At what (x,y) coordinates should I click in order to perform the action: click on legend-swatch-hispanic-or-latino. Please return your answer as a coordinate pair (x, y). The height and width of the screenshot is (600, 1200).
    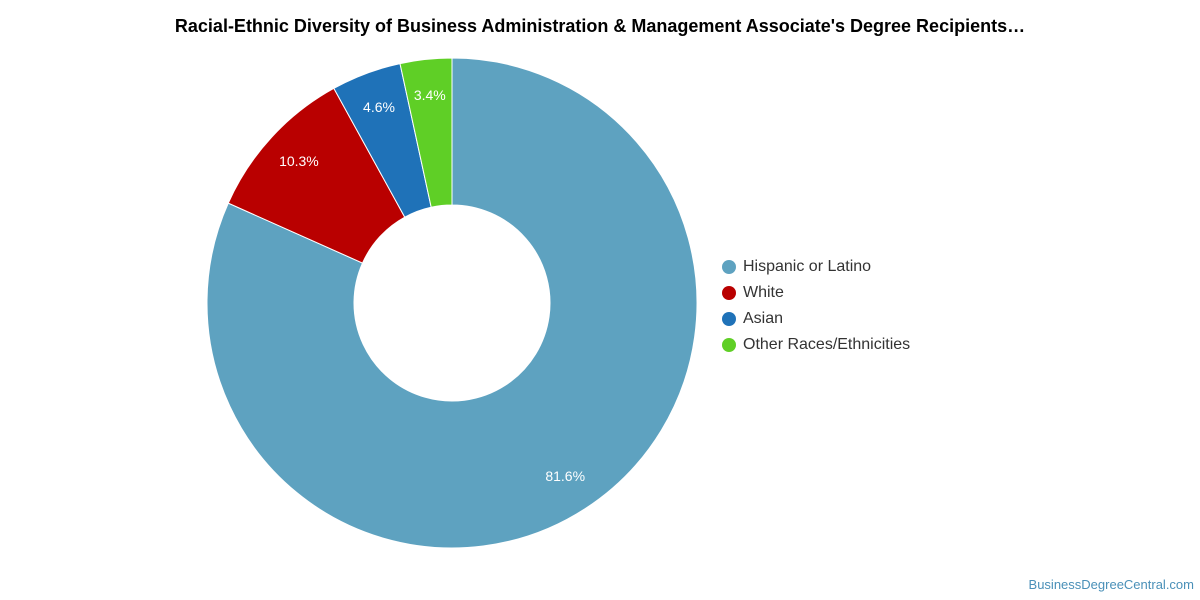
    Looking at the image, I should click on (729, 267).